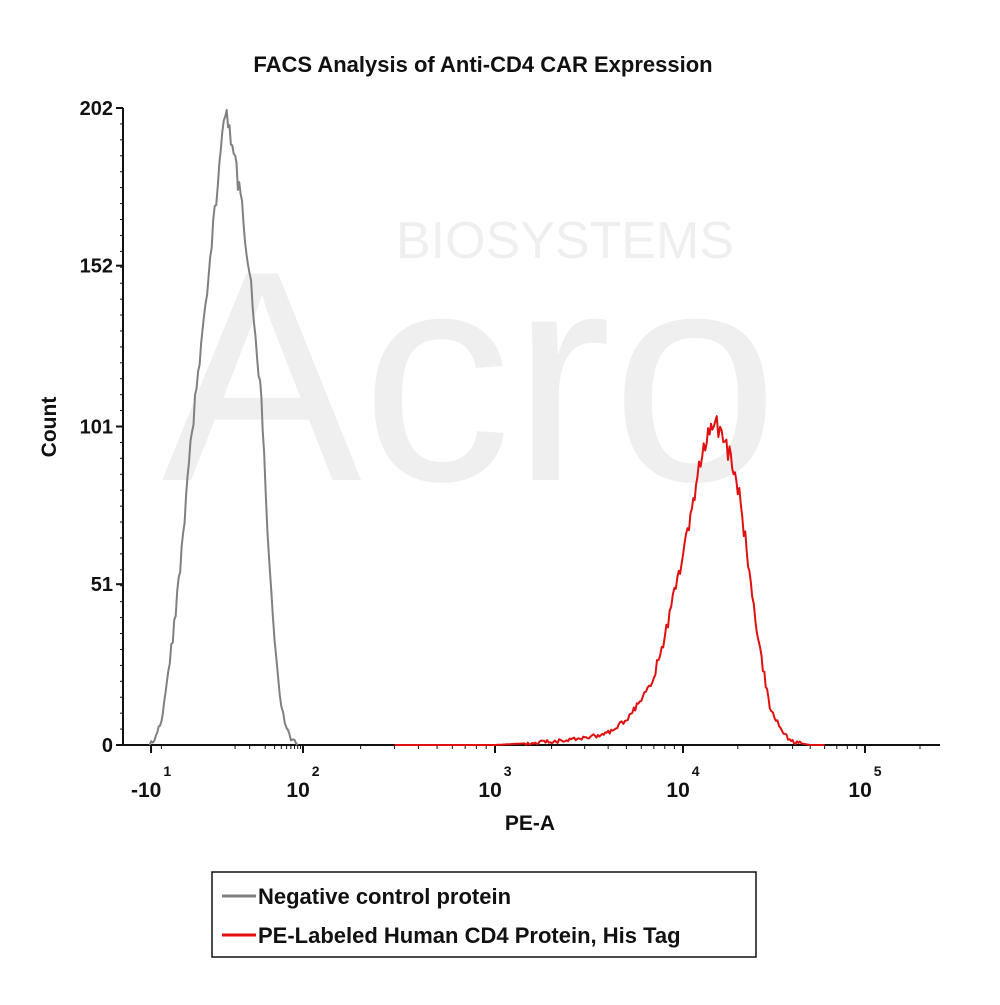 Image resolution: width=1000 pixels, height=1005 pixels. Describe the element at coordinates (102, 585) in the screenshot. I see `y-tick-label: 51` at that location.